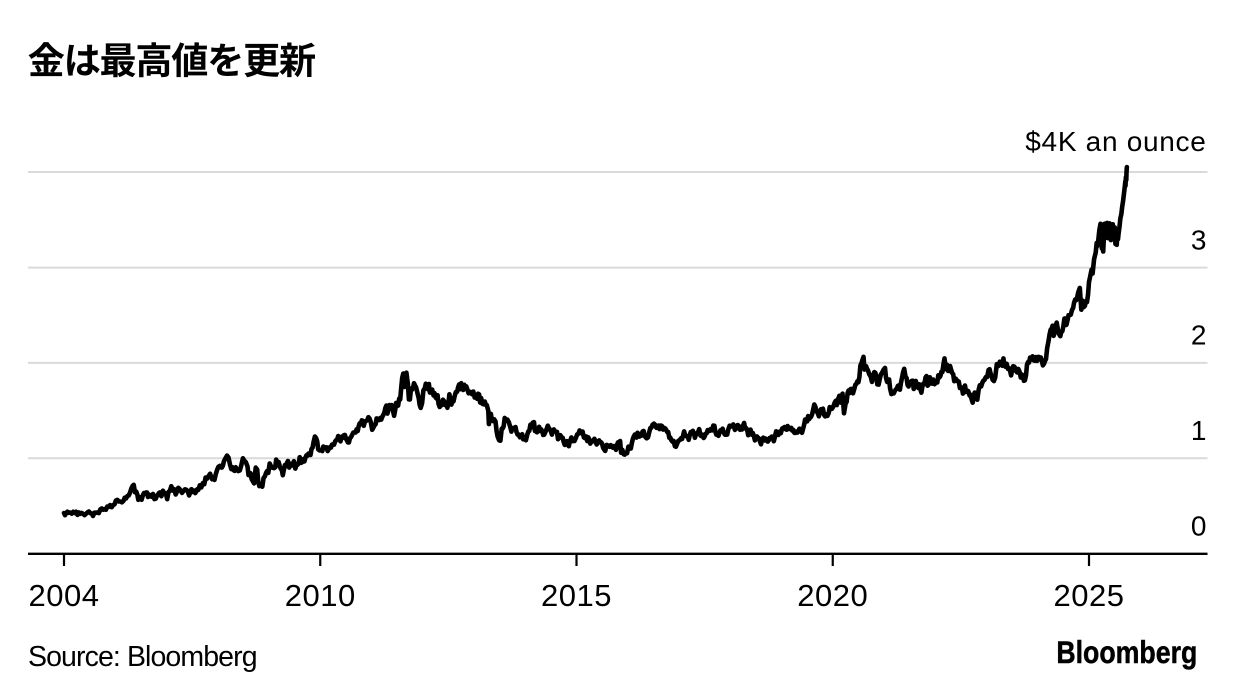  Describe the element at coordinates (1199, 525) in the screenshot. I see `svg-text: 0` at that location.